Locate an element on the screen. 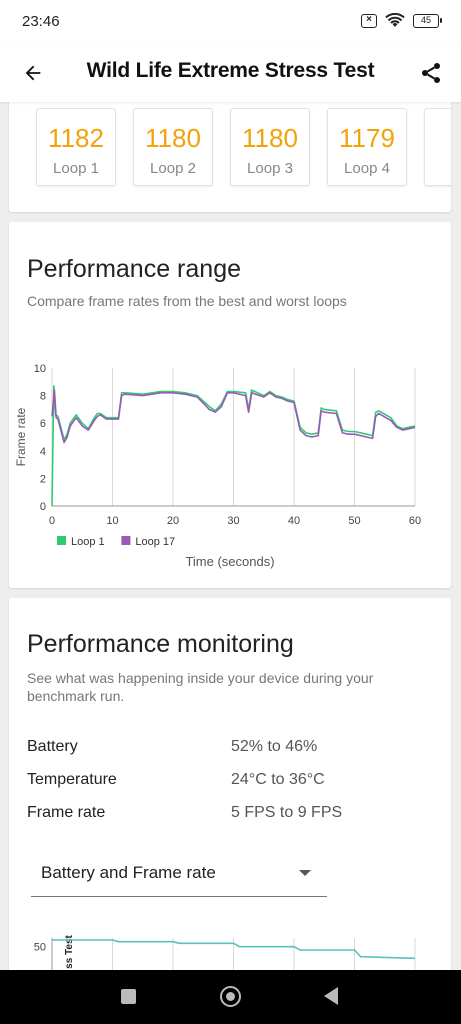 The image size is (461, 1024). chart-type-dropdown: Battery and Frame rate is located at coordinates (179, 873).